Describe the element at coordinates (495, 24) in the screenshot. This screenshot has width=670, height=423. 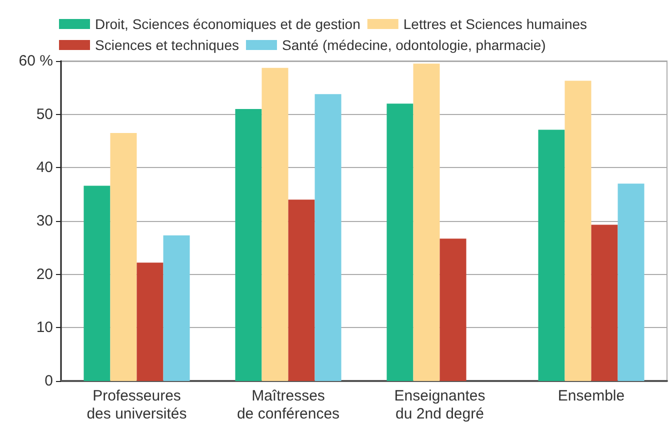
I see `legend-label: Lettres et Sciences humaines` at that location.